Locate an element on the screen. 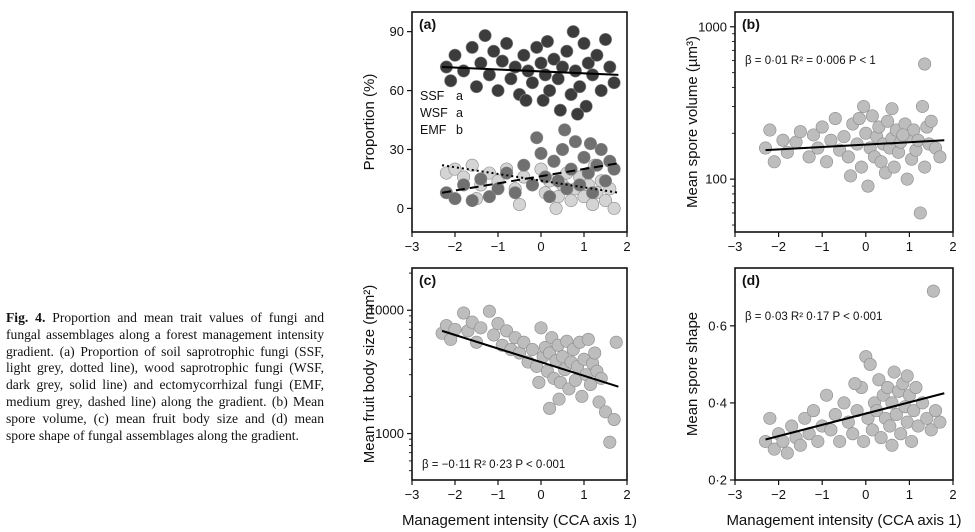  panel-a-ytick-label: 90 is located at coordinates (397, 31).